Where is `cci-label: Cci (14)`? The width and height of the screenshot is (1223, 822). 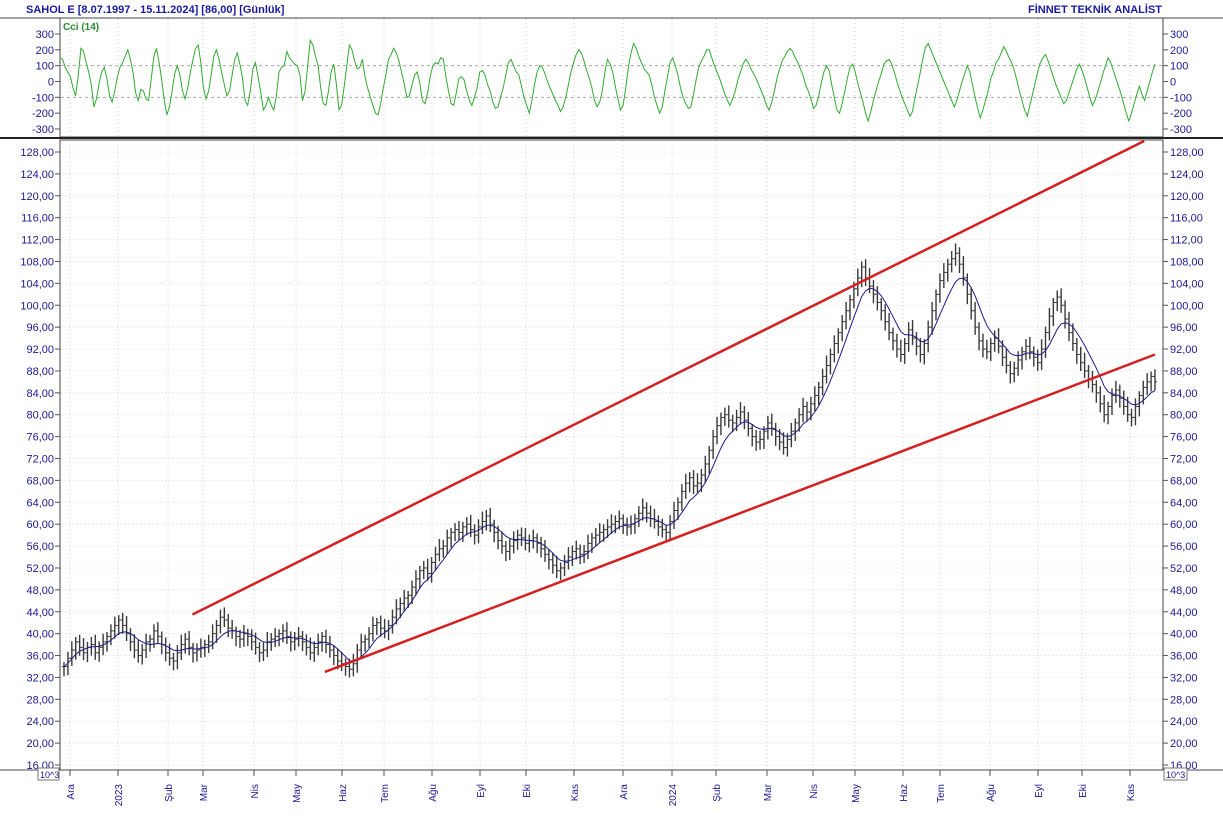 cci-label: Cci (14) is located at coordinates (81, 27).